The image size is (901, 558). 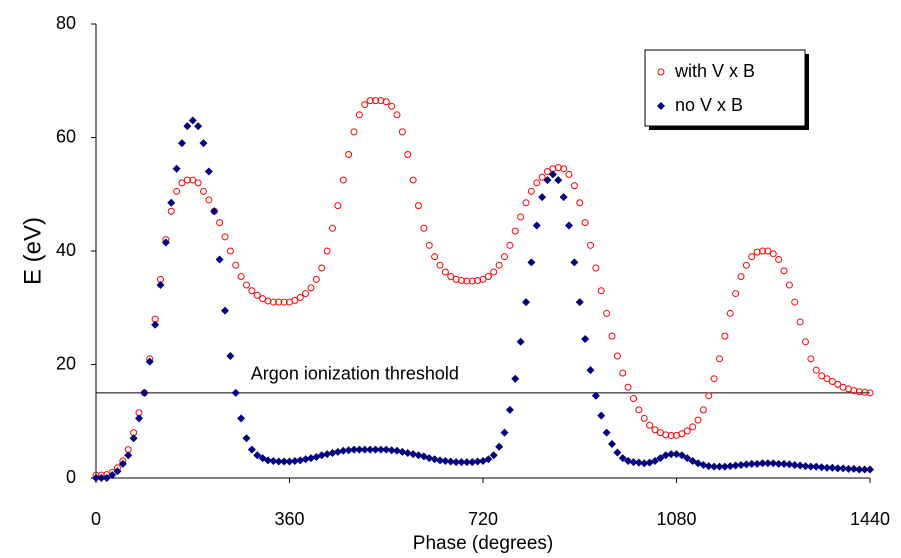 I want to click on legend-label: no V x B, so click(x=709, y=105).